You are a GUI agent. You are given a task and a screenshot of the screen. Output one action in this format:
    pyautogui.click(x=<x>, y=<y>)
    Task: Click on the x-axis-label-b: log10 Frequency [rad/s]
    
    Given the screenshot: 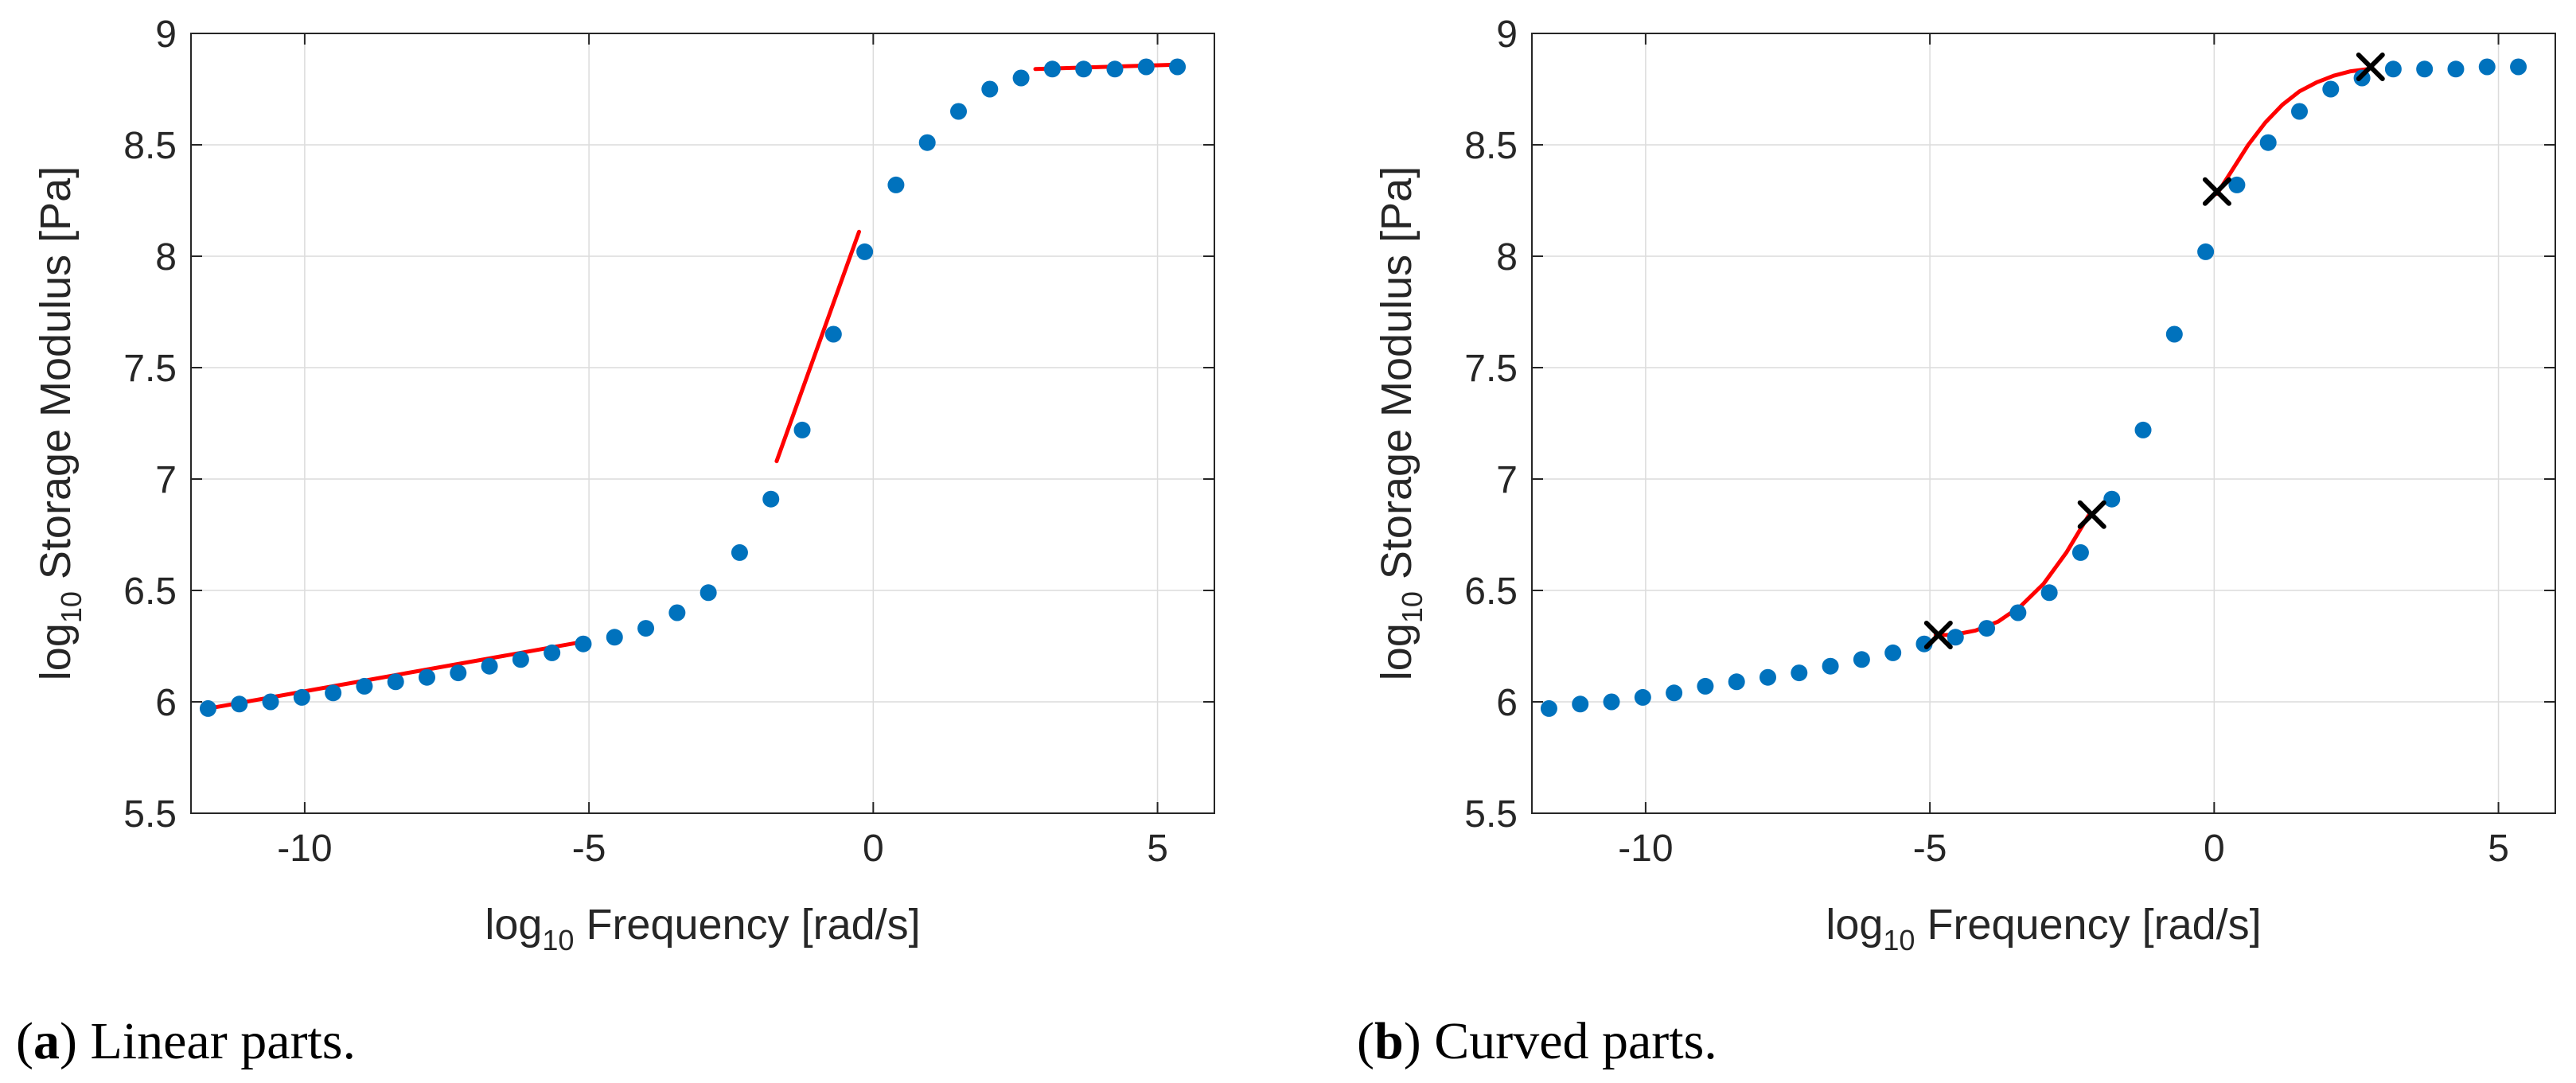 What is the action you would take?
    pyautogui.click(x=2043, y=929)
    